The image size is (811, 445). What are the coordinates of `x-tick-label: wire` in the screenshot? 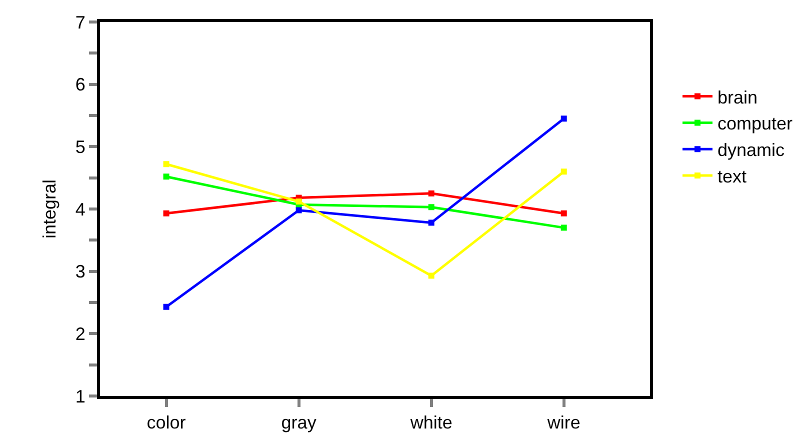 It's located at (563, 422).